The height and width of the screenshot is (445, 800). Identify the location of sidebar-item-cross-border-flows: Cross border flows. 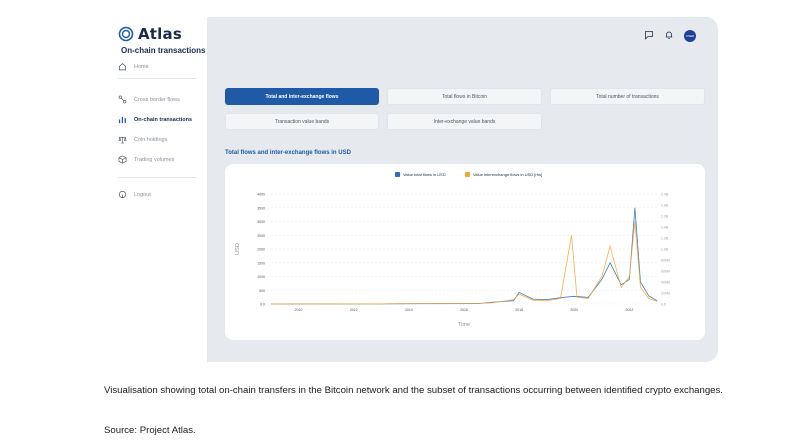
(149, 99).